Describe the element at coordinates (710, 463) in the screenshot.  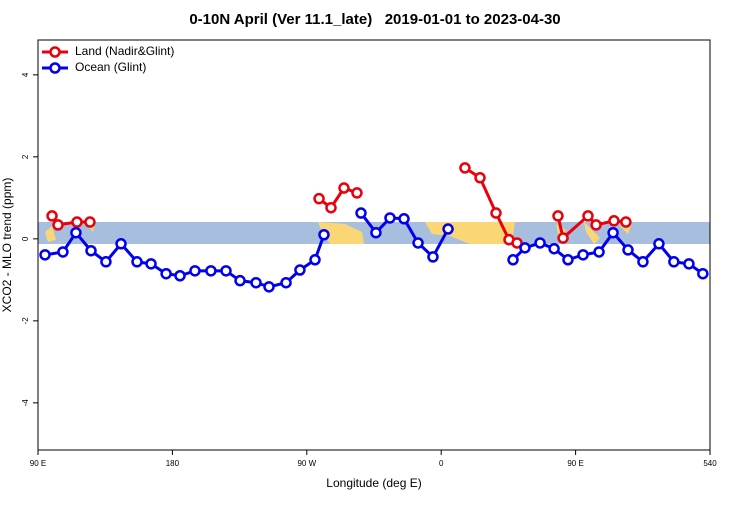
I see `x-tick-label: 540` at that location.